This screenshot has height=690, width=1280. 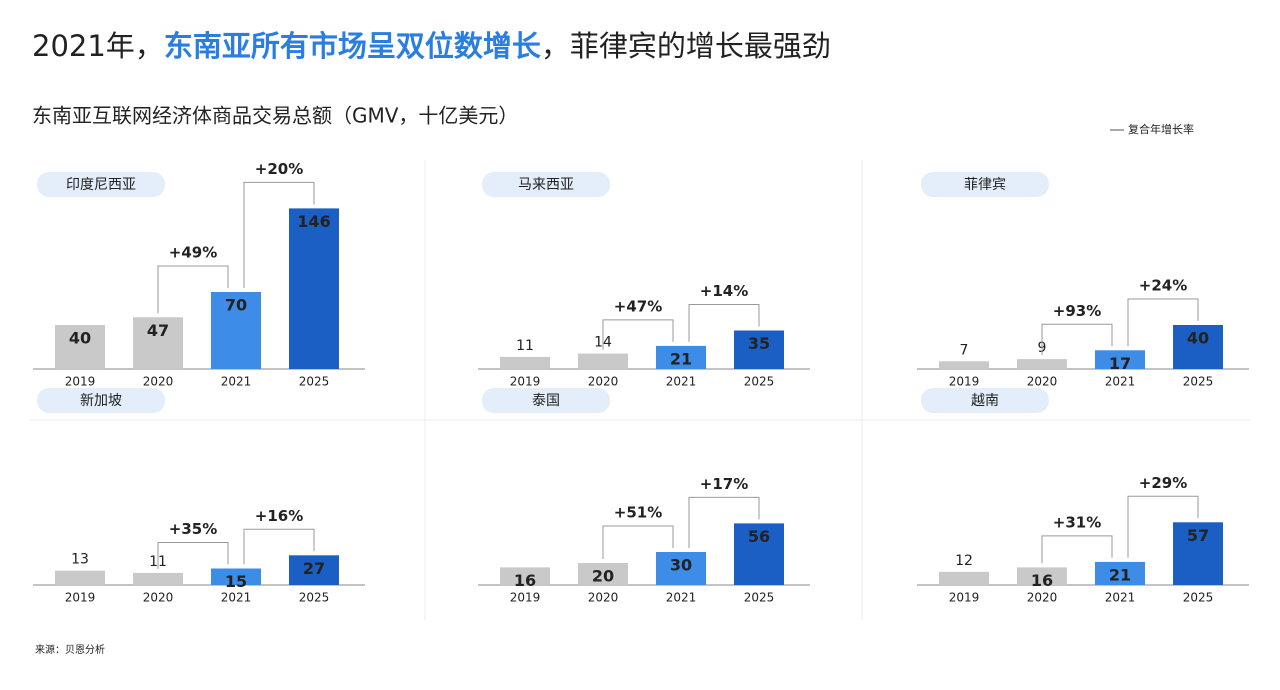 I want to click on title-highlight: 东南亚所有市场呈双位数增长, so click(x=353, y=46).